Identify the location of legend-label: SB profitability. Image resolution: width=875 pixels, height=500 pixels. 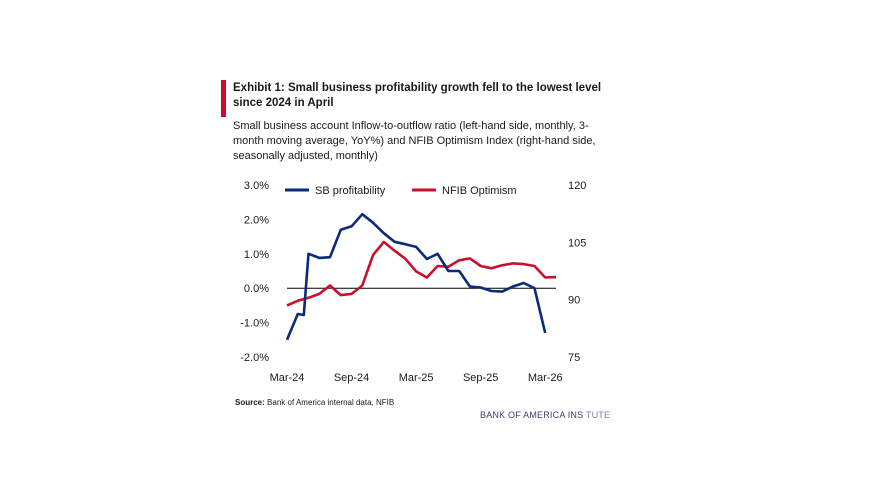
(350, 191).